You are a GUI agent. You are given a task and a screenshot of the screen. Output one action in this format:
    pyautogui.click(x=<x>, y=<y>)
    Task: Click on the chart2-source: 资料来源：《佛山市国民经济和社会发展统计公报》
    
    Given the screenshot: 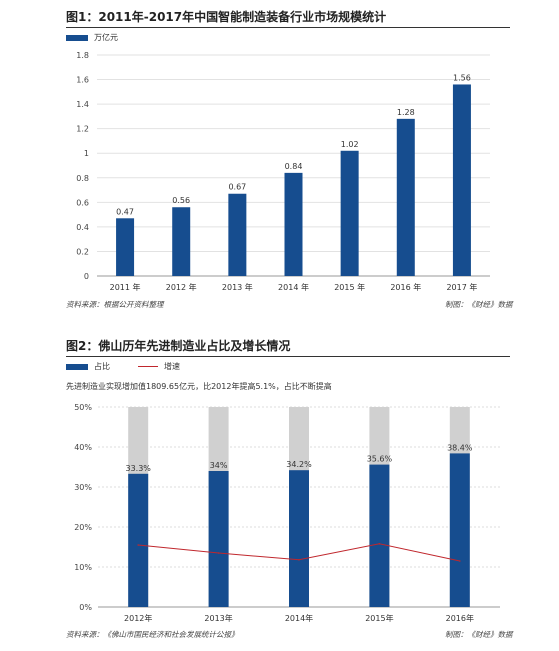 What is the action you would take?
    pyautogui.click(x=152, y=634)
    